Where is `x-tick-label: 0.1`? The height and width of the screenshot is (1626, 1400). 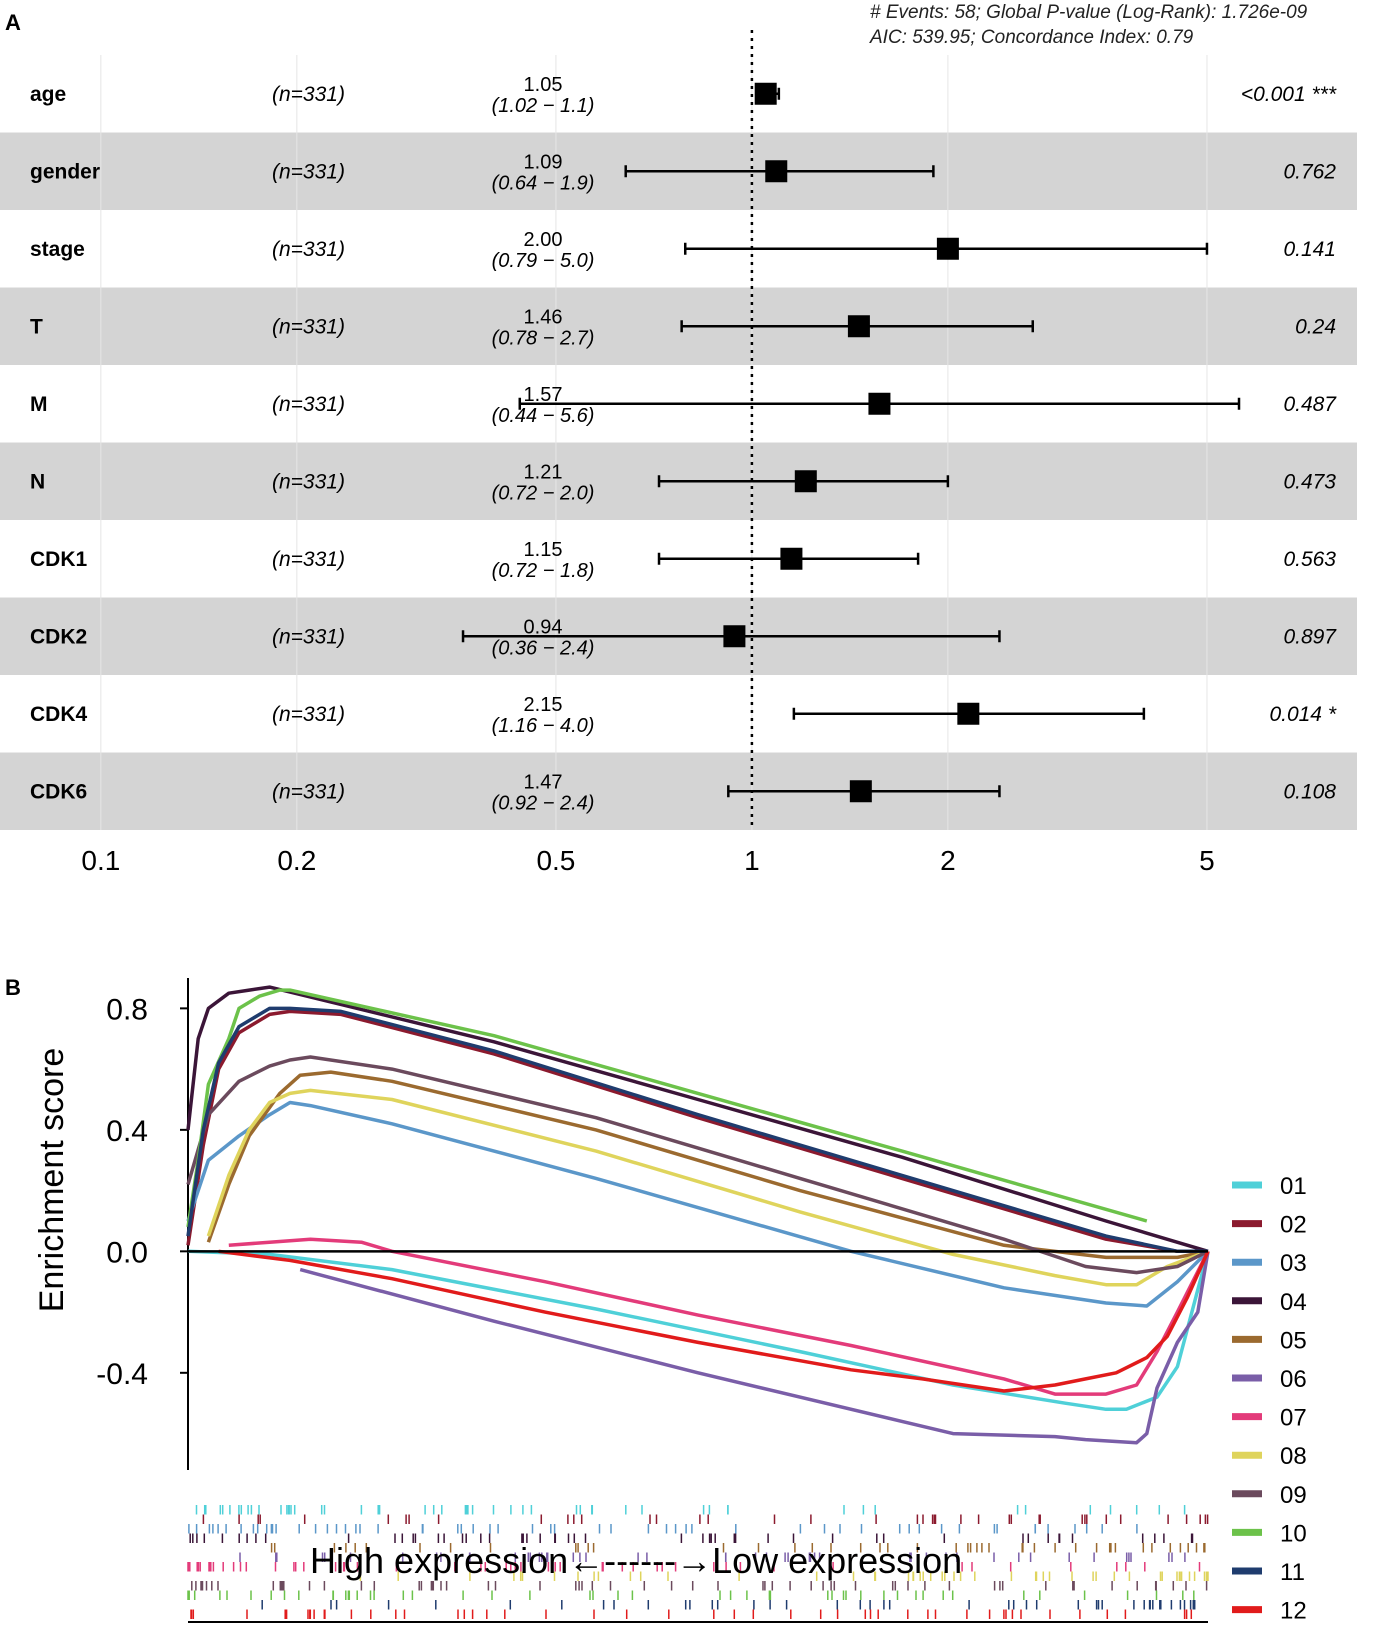
x-tick-label: 0.1 is located at coordinates (100, 860).